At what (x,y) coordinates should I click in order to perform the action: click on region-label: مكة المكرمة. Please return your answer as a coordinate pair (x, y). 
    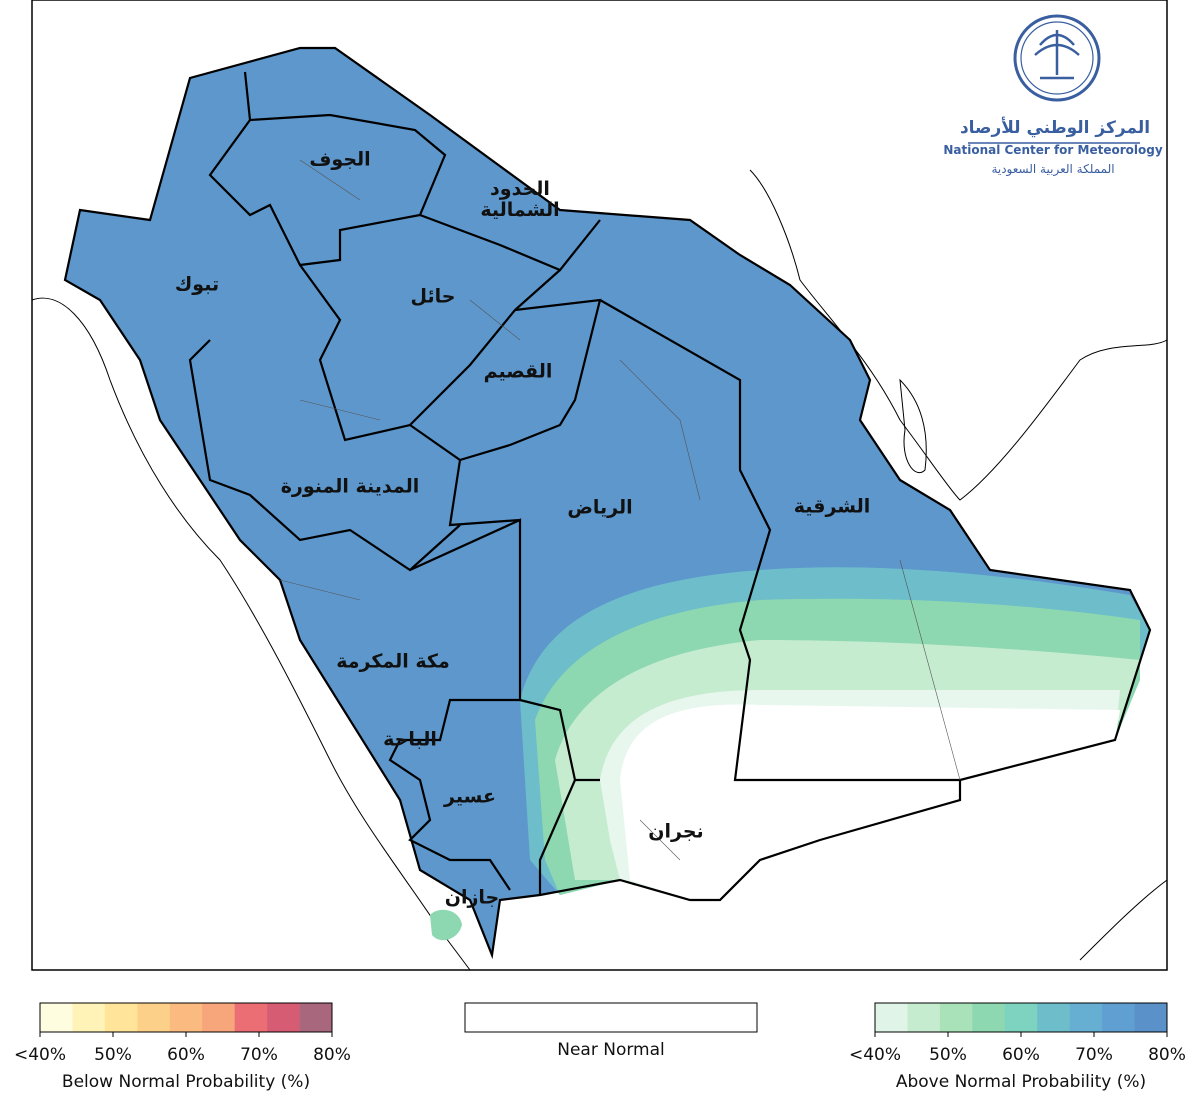
    Looking at the image, I should click on (393, 661).